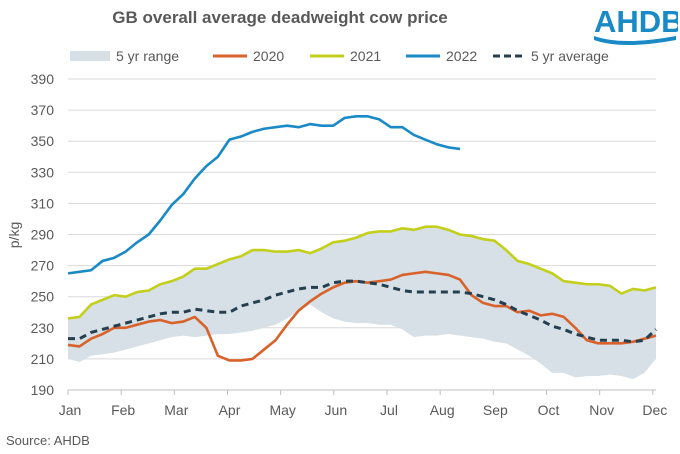 This screenshot has width=680, height=454. Describe the element at coordinates (90, 56) in the screenshot. I see `legend-swatch` at that location.